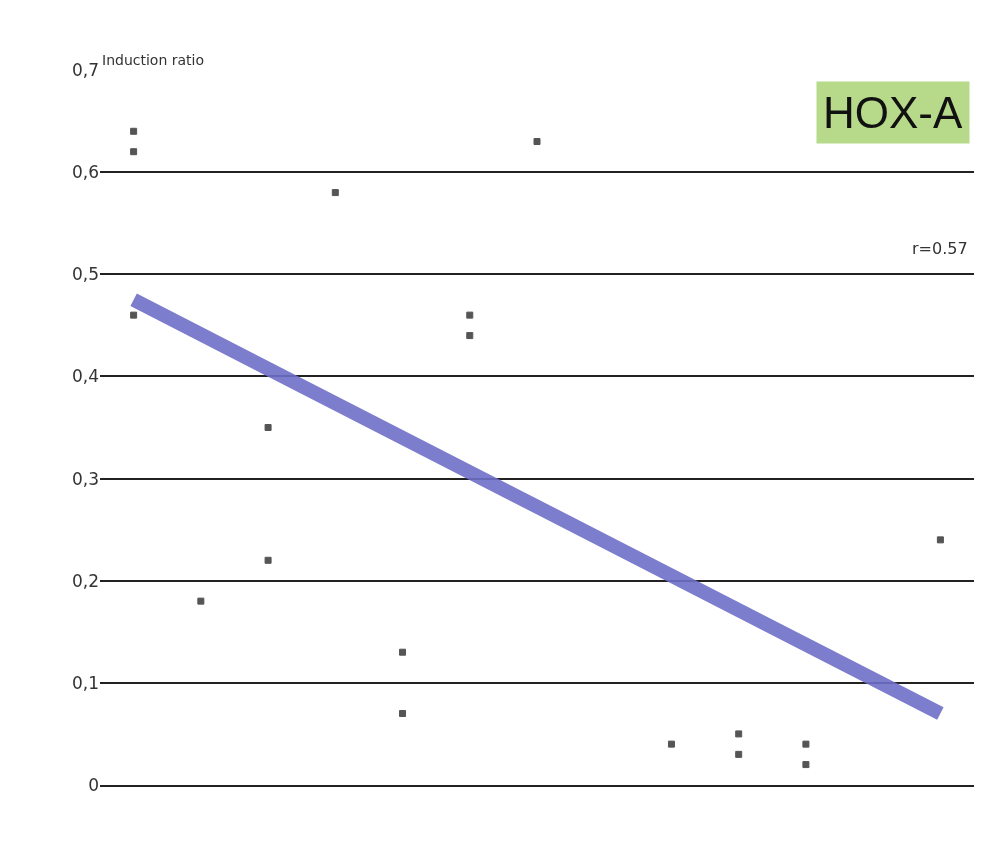 The width and height of the screenshot is (1004, 865). Describe the element at coordinates (85, 69) in the screenshot. I see `y-tick-label: 0,7` at that location.